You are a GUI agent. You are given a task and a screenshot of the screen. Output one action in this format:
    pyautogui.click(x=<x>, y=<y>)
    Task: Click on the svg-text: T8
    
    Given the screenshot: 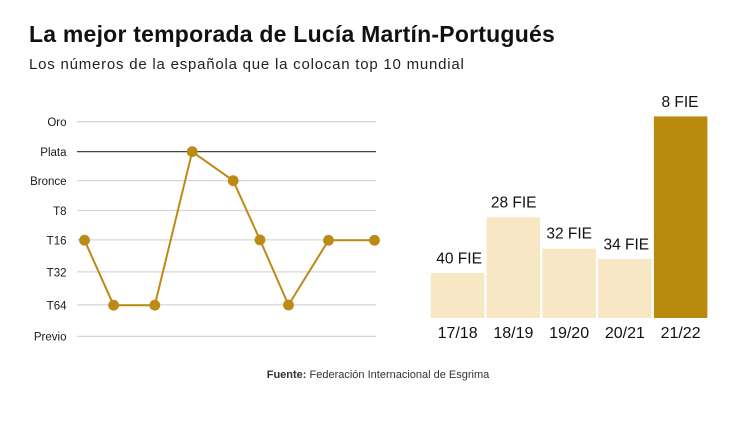 What is the action you would take?
    pyautogui.click(x=59, y=212)
    